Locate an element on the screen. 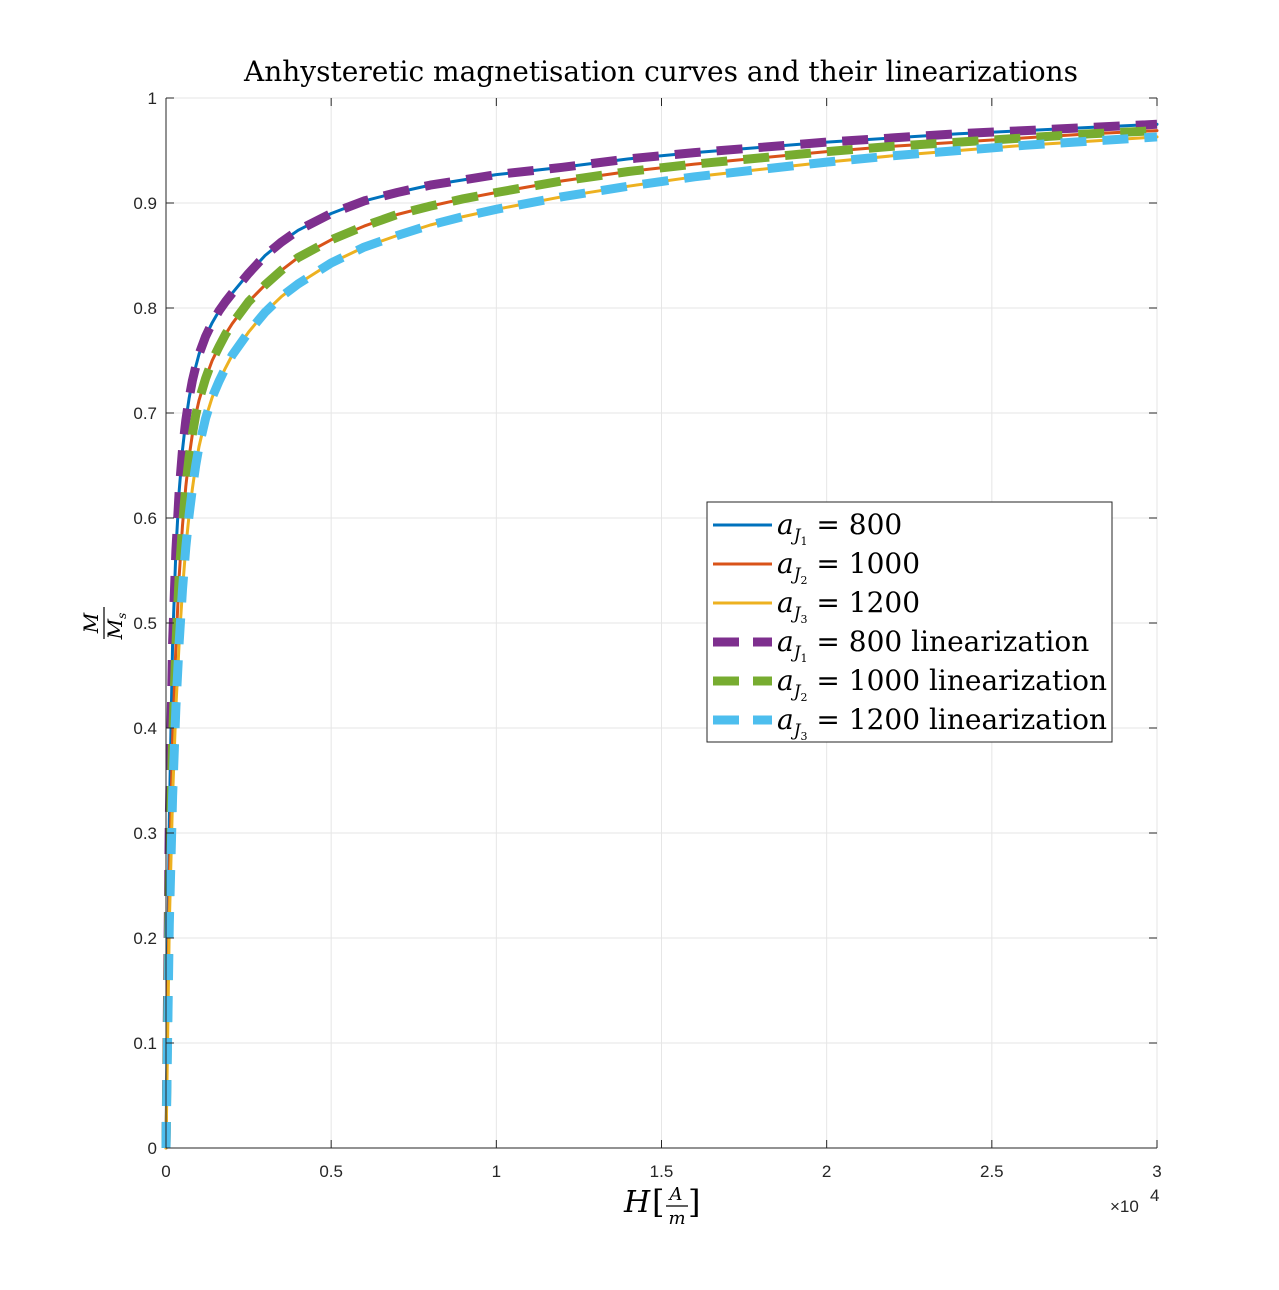  svg-text: H is located at coordinates (637, 1202).